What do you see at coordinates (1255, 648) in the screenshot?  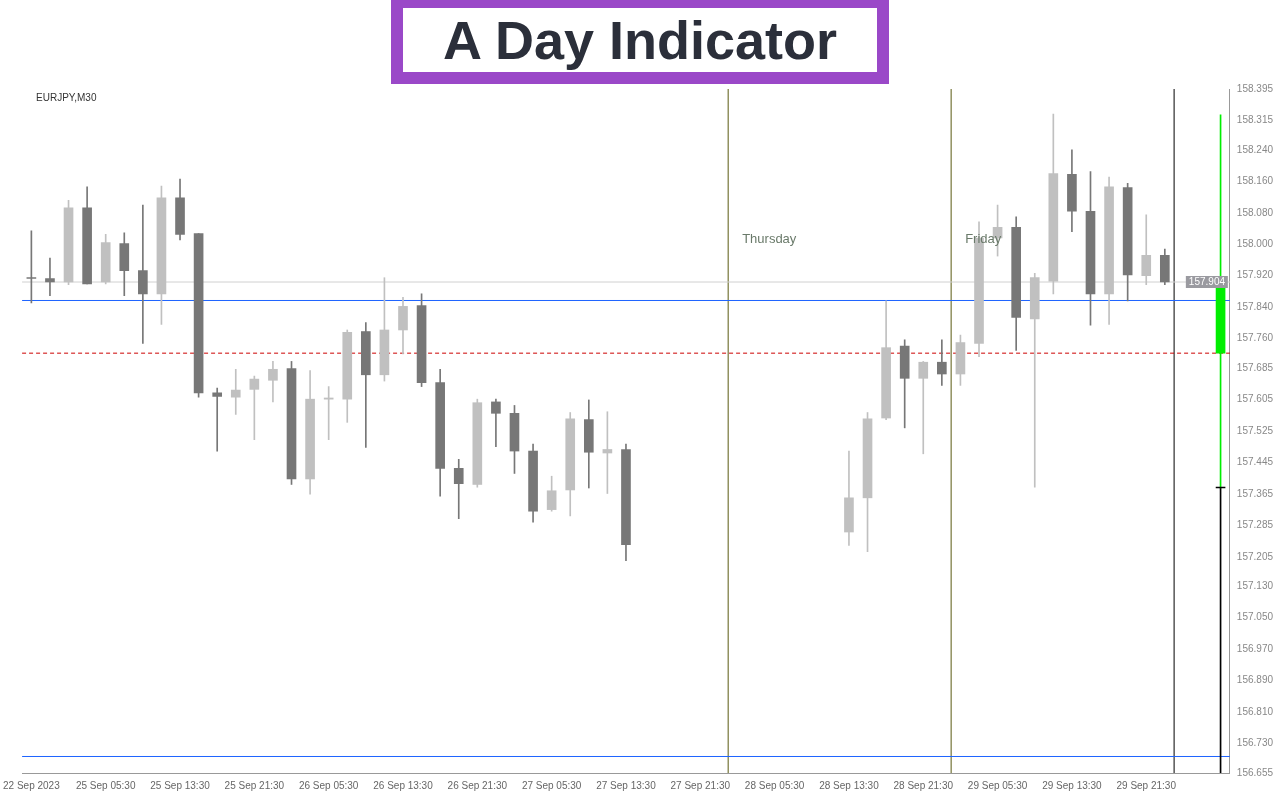 I see `y-tick-label: 156.970` at bounding box center [1255, 648].